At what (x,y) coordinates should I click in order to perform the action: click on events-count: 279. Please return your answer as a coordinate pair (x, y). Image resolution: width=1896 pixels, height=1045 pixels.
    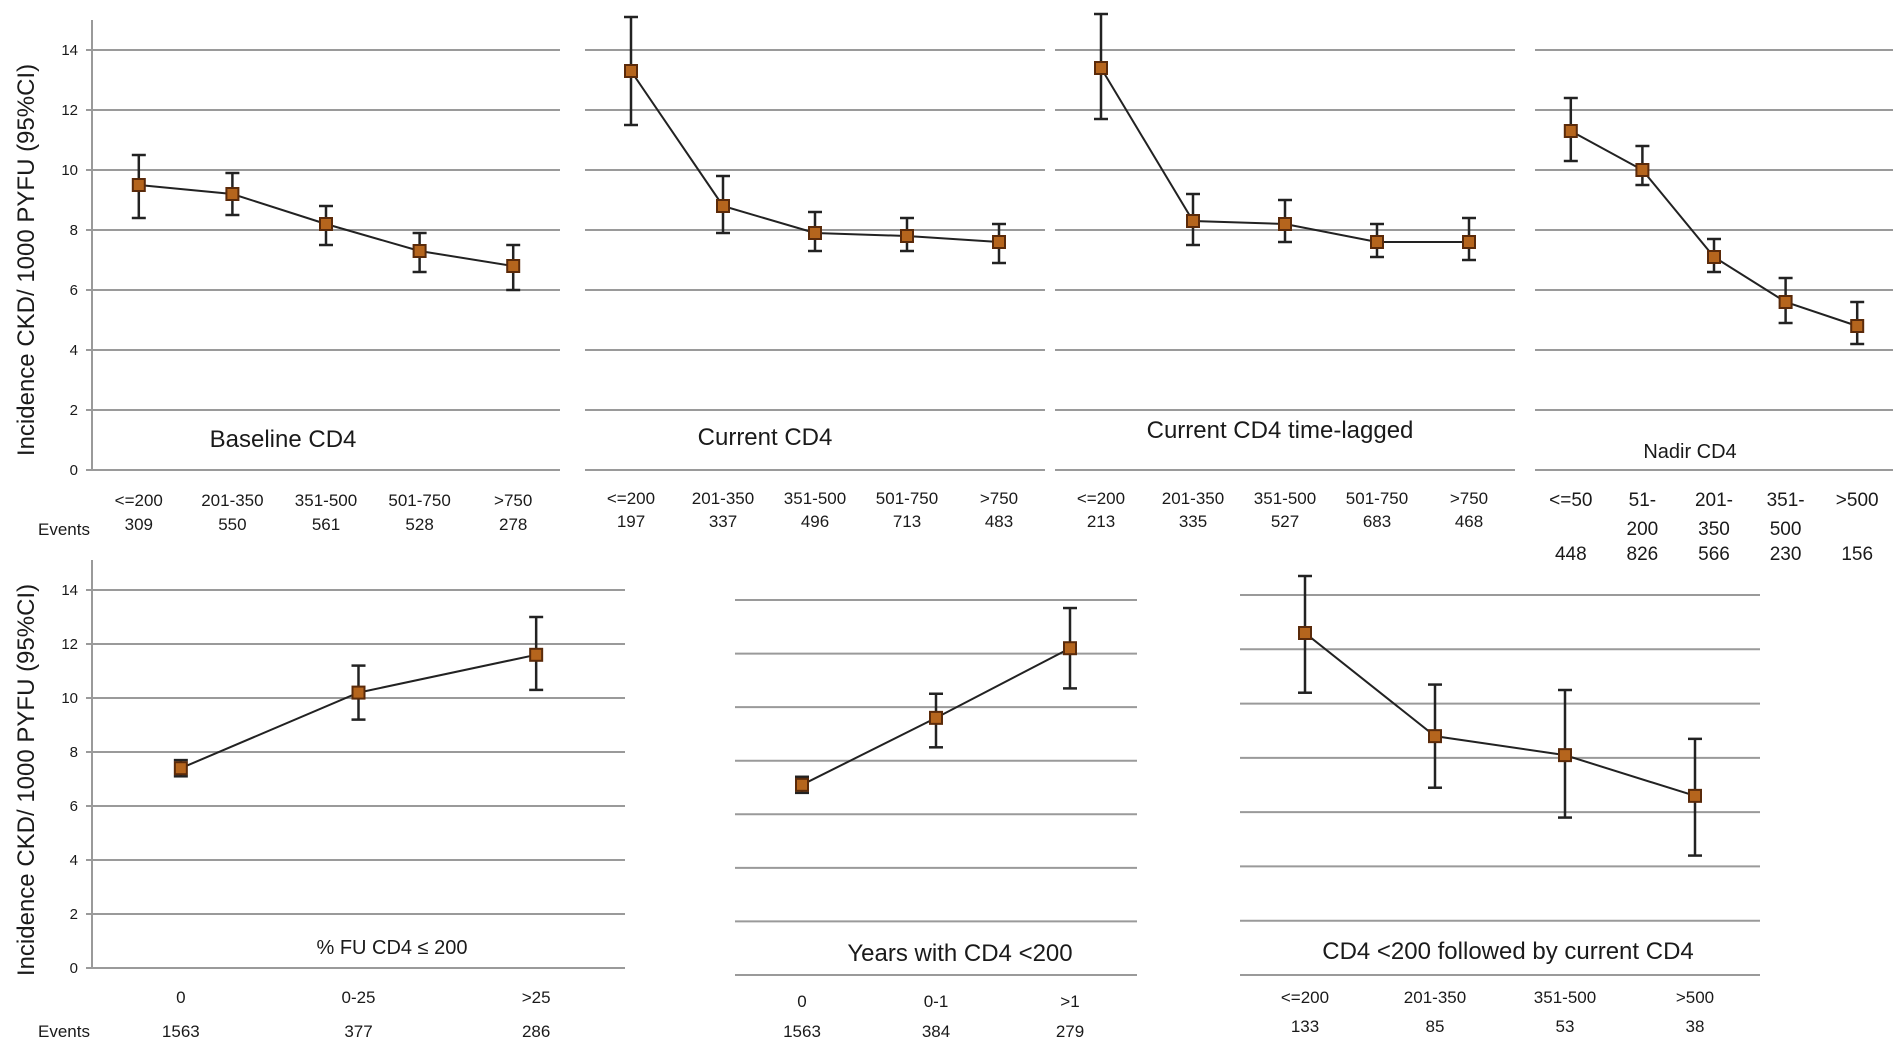
    Looking at the image, I should click on (1070, 1031).